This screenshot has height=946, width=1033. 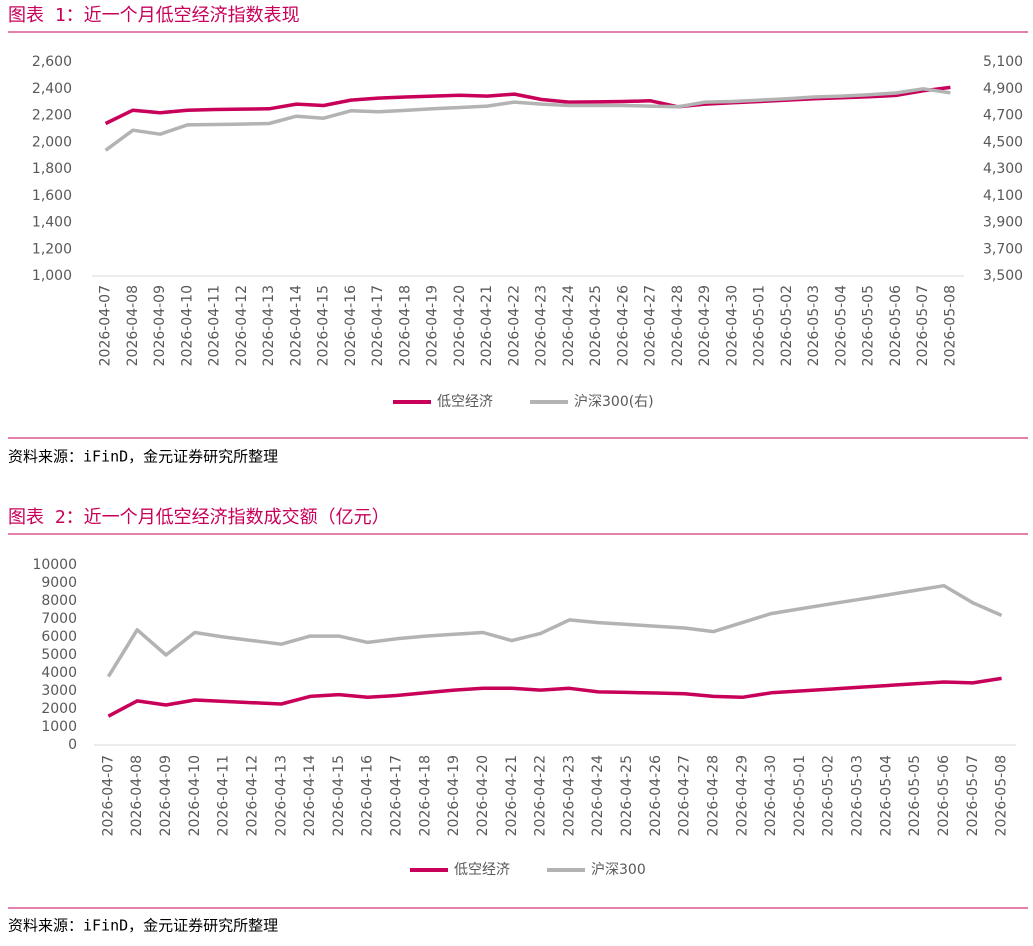 I want to click on y2-tick-label: 3,900, so click(x=1003, y=223).